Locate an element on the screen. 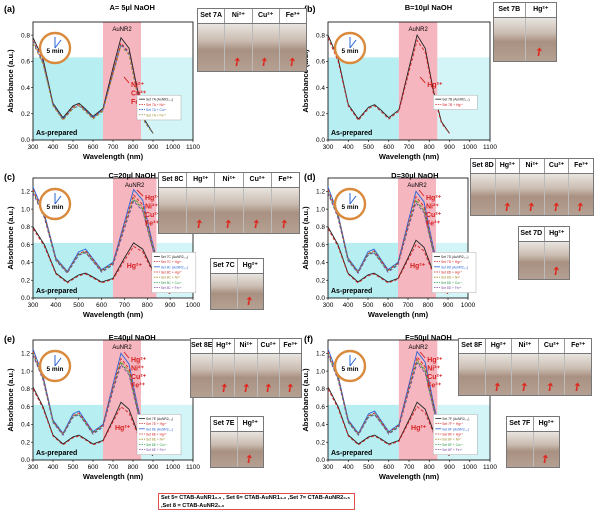 This screenshot has height=512, width=595. photo-header: Set 7C Hg²⁺ is located at coordinates (237, 266).